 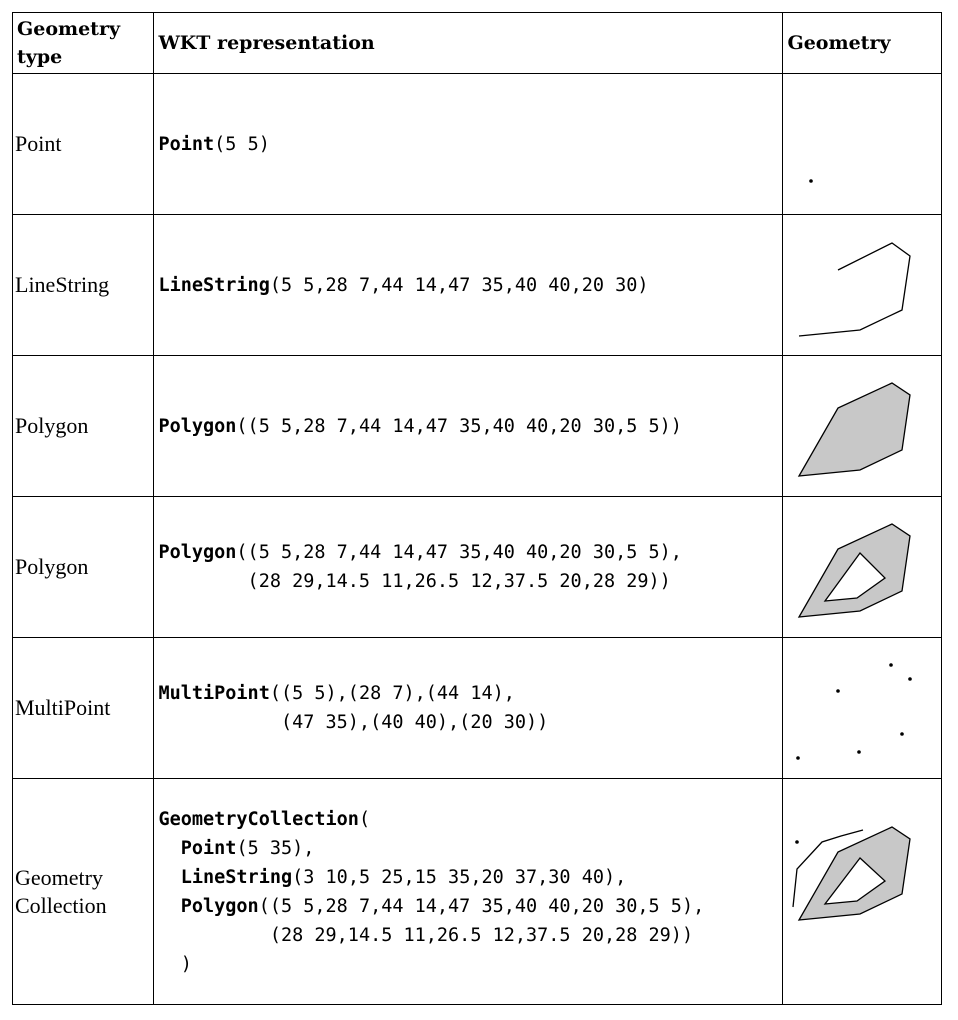 I want to click on linestring-figure, so click(x=855, y=289).